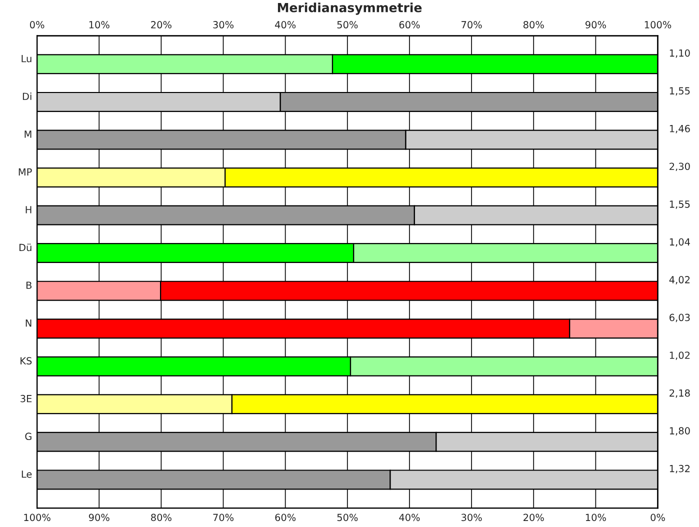 The image size is (699, 527). What do you see at coordinates (99, 24) in the screenshot?
I see `x2-tick-label: 10%` at bounding box center [99, 24].